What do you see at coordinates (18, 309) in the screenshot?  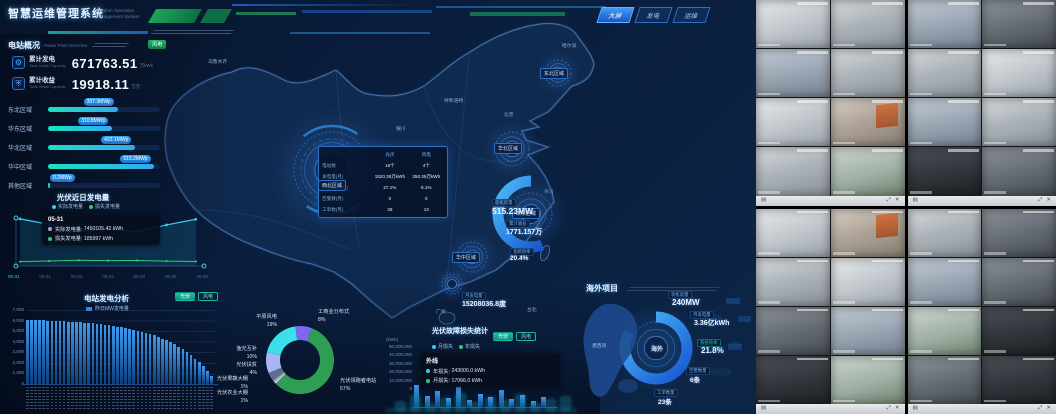 I see `y-tick-label: 7,000` at bounding box center [18, 309].